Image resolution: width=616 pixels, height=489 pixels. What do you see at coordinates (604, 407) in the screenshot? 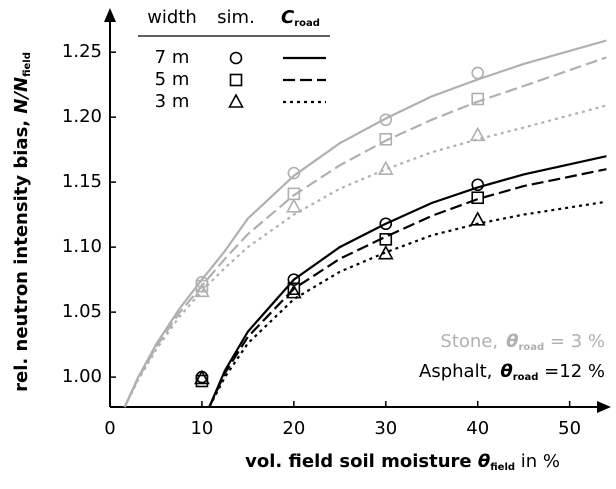
I see `x-axis-arrow` at bounding box center [604, 407].